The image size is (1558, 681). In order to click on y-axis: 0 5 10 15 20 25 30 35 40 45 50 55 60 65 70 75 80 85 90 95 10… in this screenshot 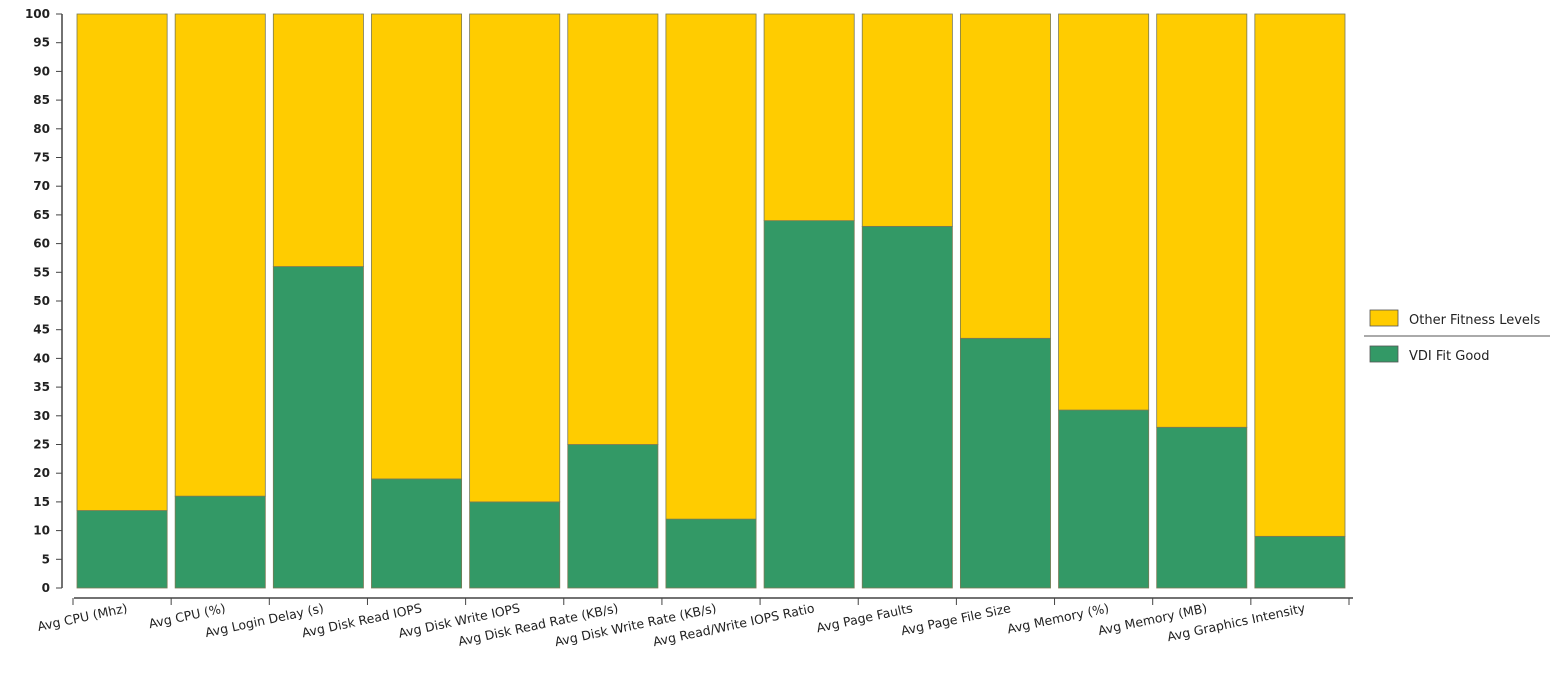, I will do `click(44, 301)`.